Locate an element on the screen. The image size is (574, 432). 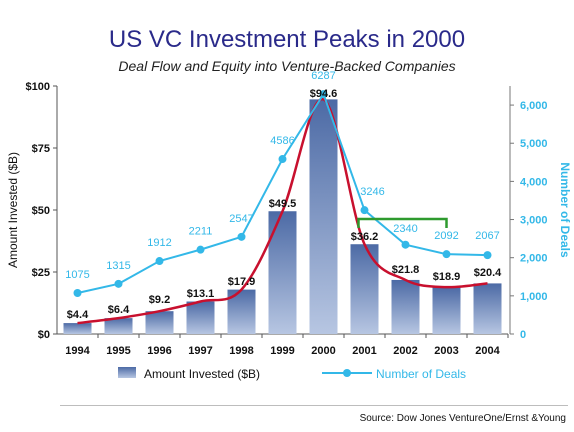
left-tick-label: $25 is located at coordinates (41, 273).